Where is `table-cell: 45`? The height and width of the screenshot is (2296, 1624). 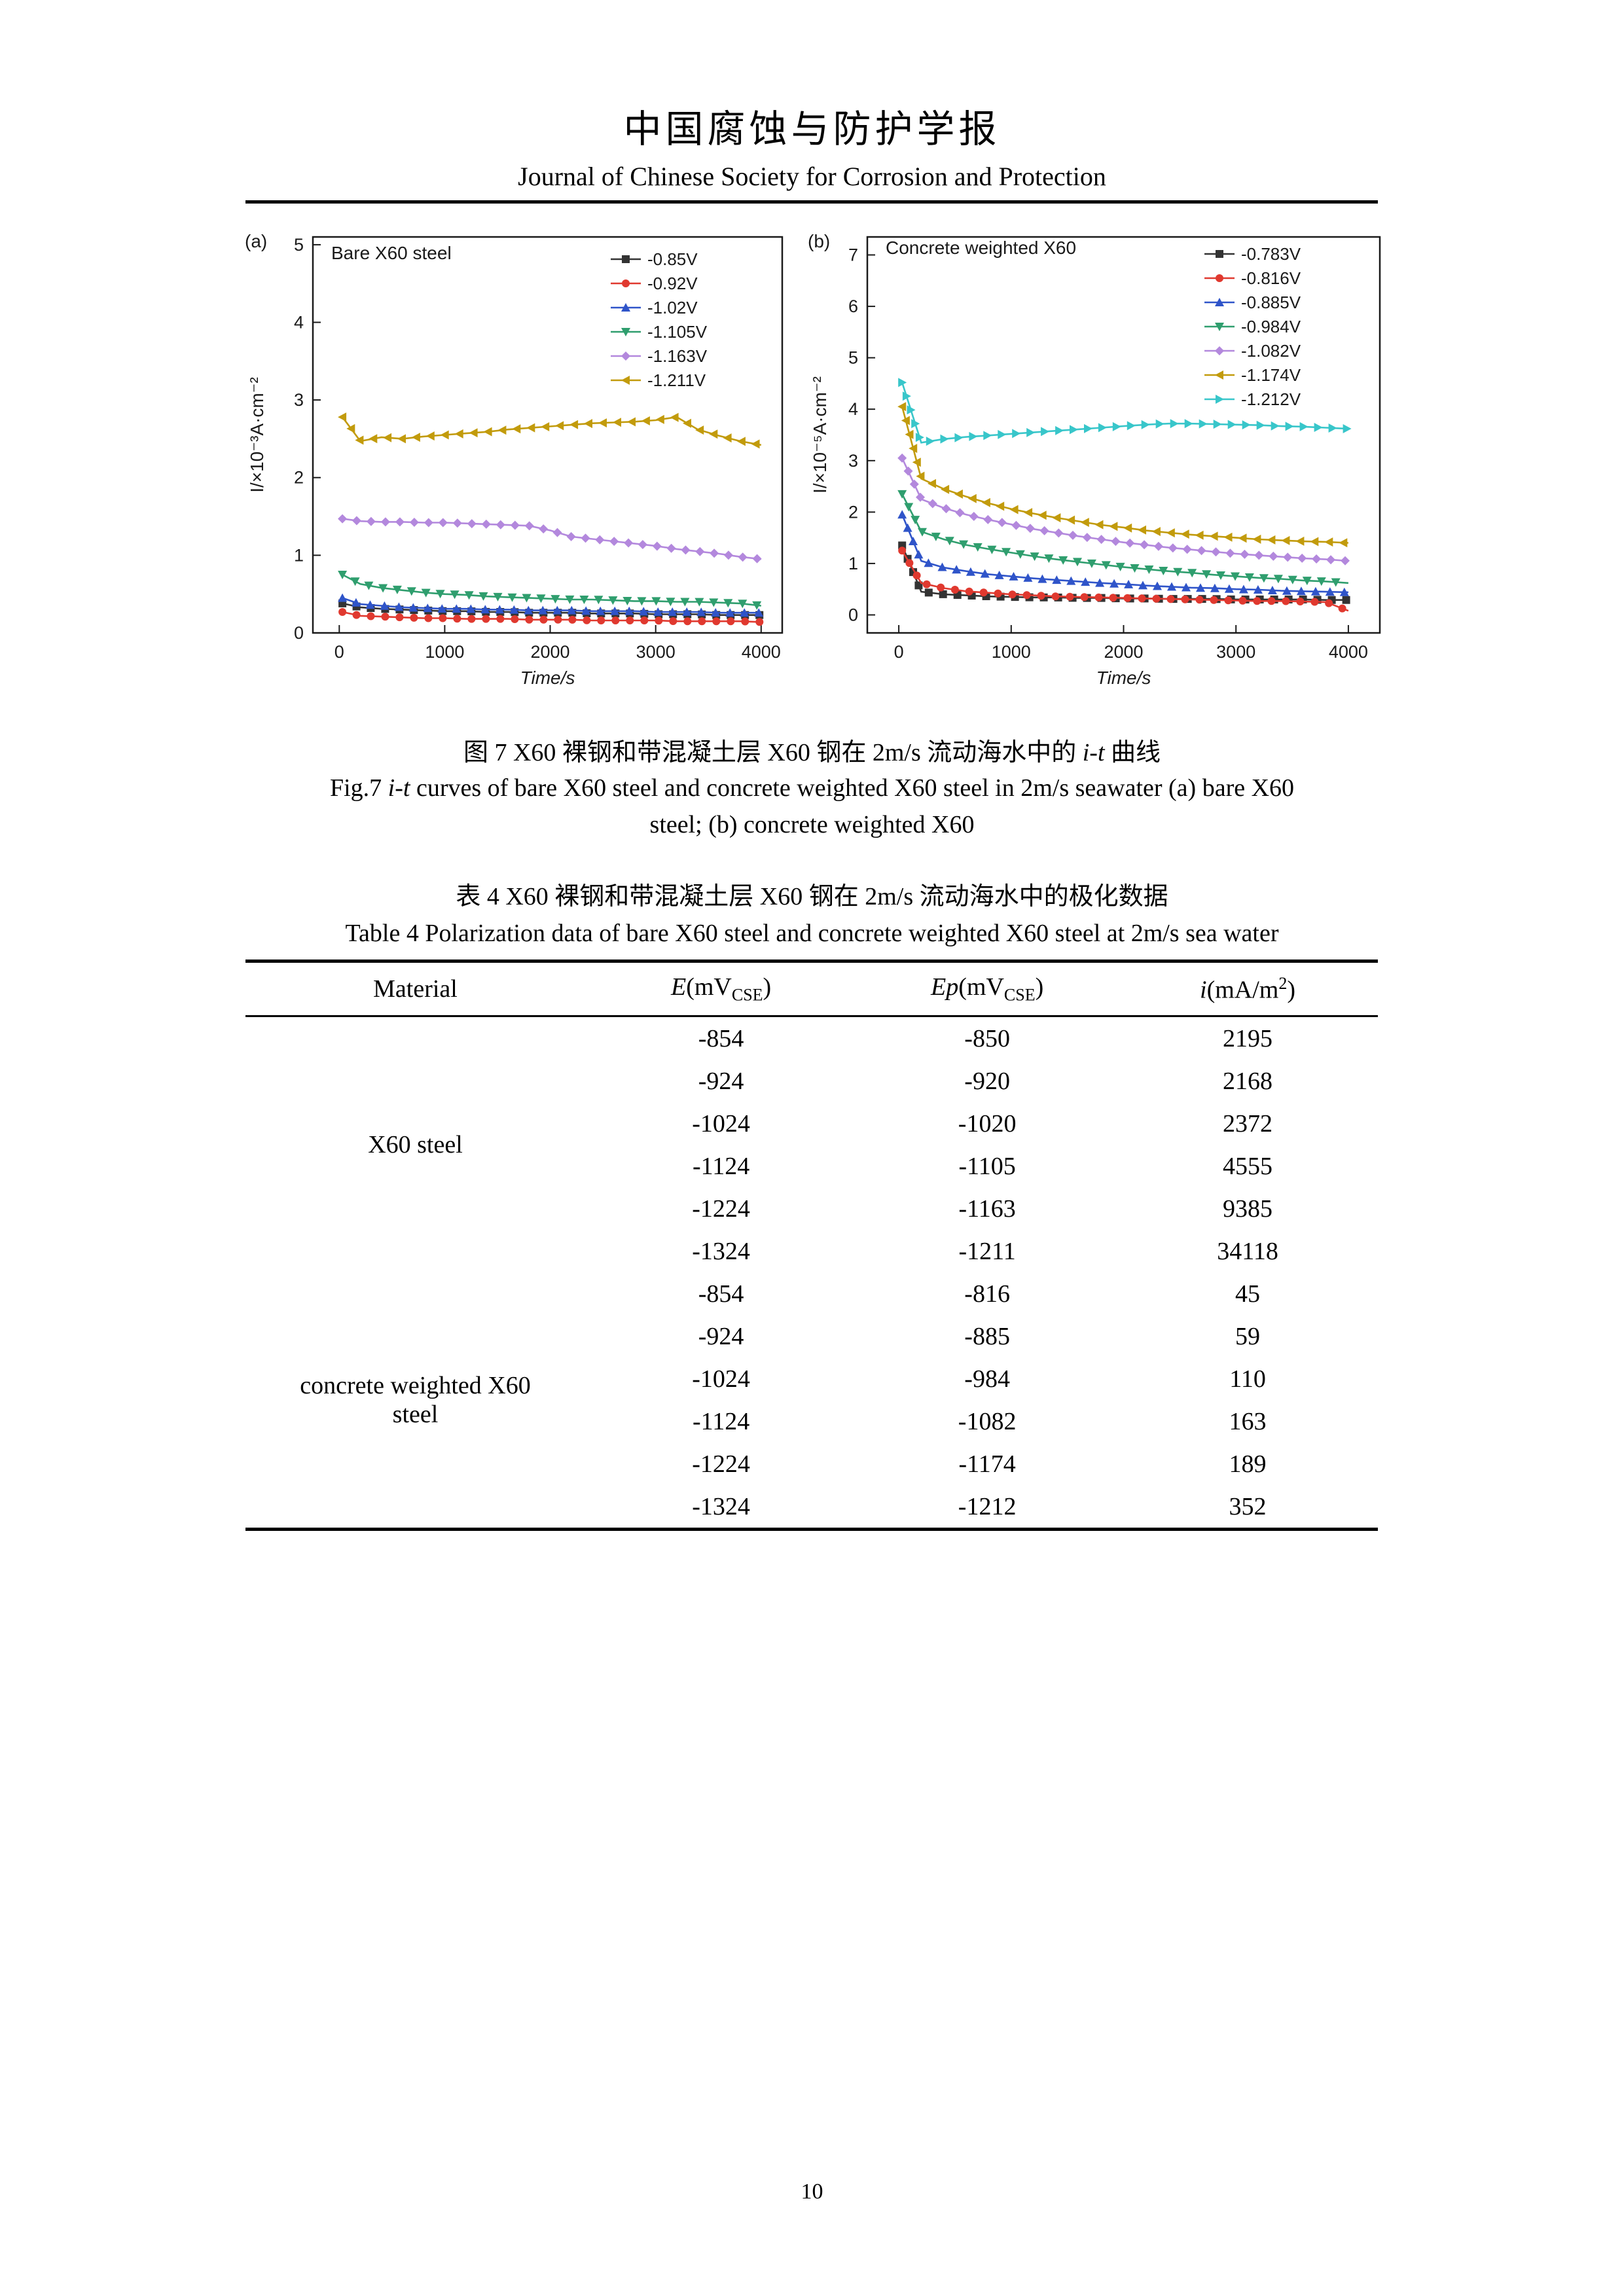 table-cell: 45 is located at coordinates (1248, 1294).